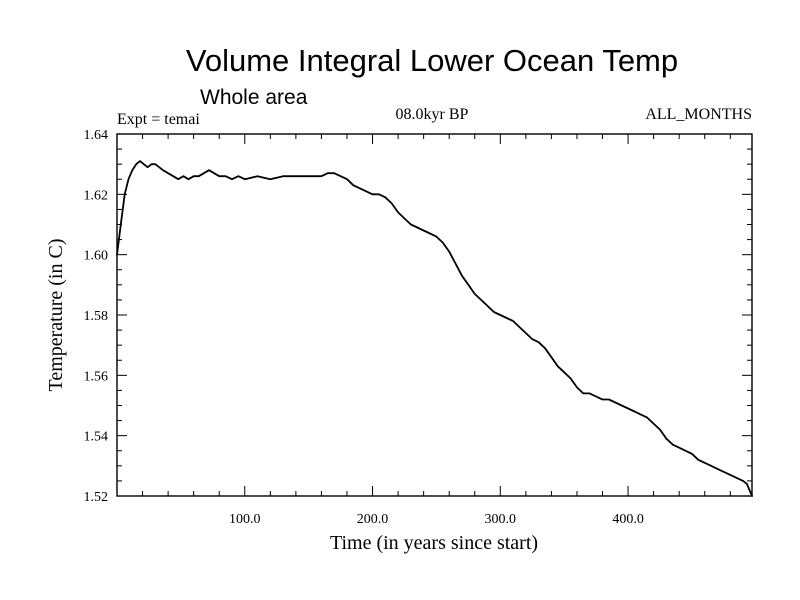 This screenshot has height=600, width=800. Describe the element at coordinates (96, 437) in the screenshot. I see `y-tick-label: 1.54` at that location.